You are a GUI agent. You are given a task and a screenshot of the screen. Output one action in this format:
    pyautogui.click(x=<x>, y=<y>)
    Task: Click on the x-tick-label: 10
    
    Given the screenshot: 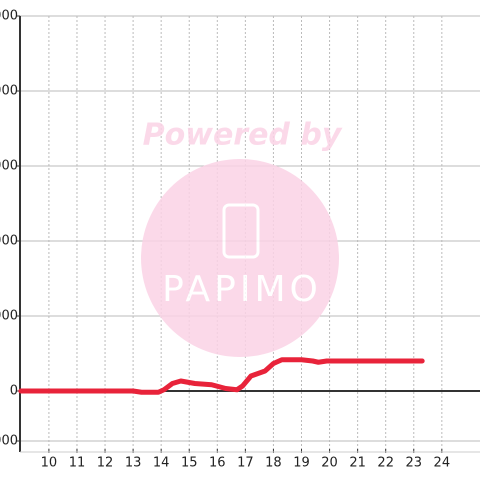 What is the action you would take?
    pyautogui.click(x=49, y=463)
    